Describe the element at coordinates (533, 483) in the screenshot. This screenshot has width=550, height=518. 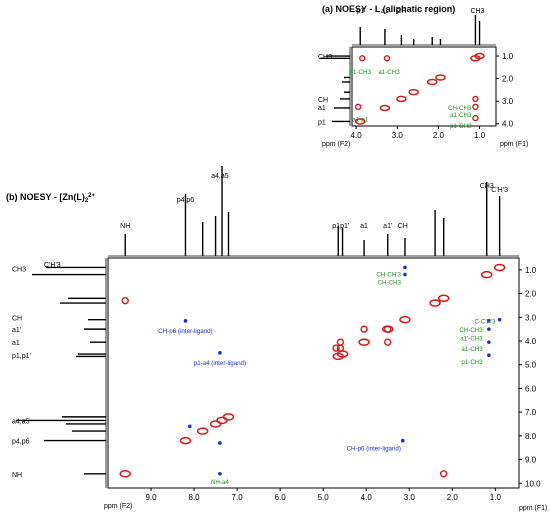
I see `y-tick-label: 10.0` at that location.